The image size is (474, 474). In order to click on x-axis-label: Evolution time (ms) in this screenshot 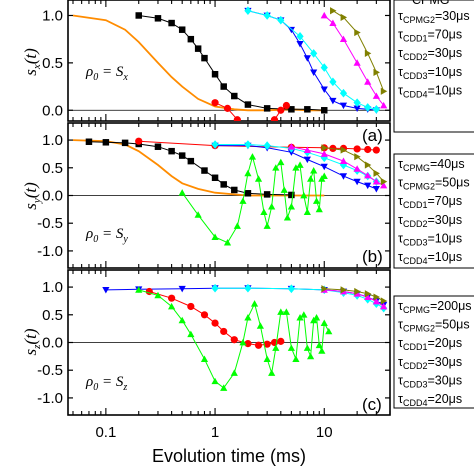, I will do `click(229, 456)`.